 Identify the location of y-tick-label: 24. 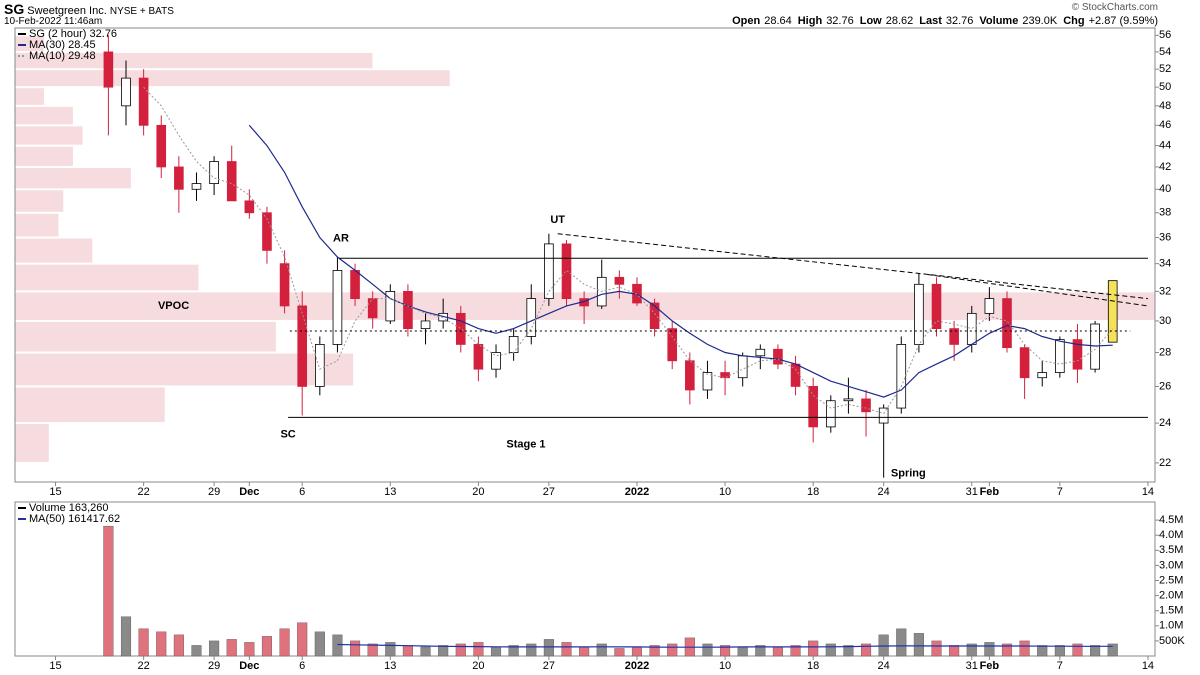
(1165, 423).